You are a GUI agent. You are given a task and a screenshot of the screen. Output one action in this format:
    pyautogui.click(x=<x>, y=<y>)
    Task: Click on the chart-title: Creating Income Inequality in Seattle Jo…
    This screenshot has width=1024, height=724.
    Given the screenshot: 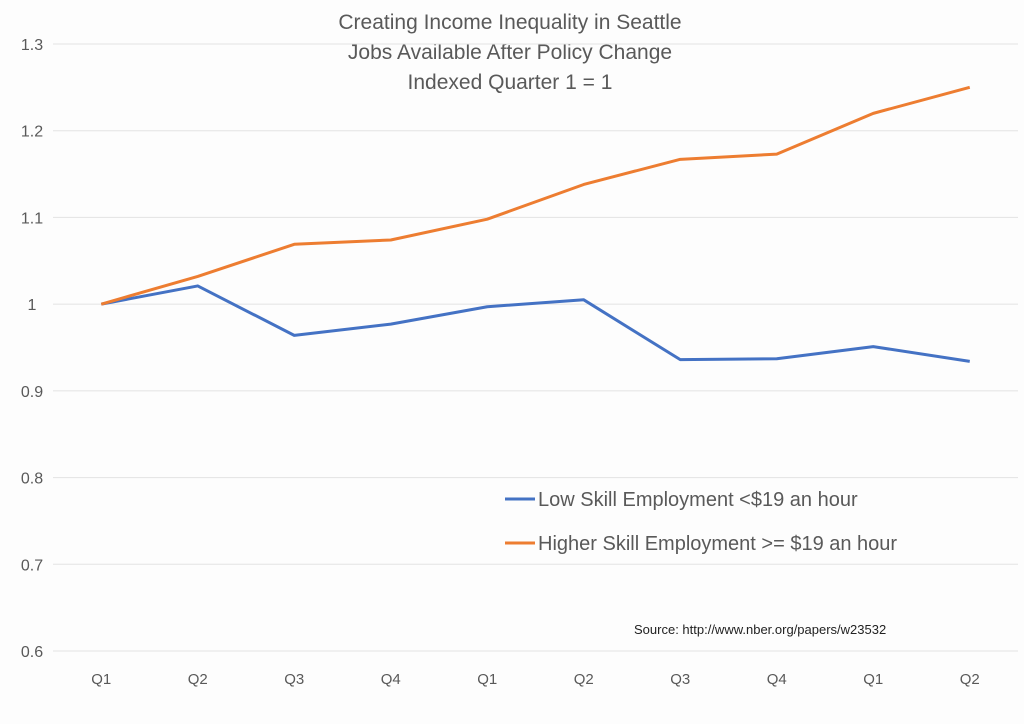 What is the action you would take?
    pyautogui.click(x=510, y=53)
    